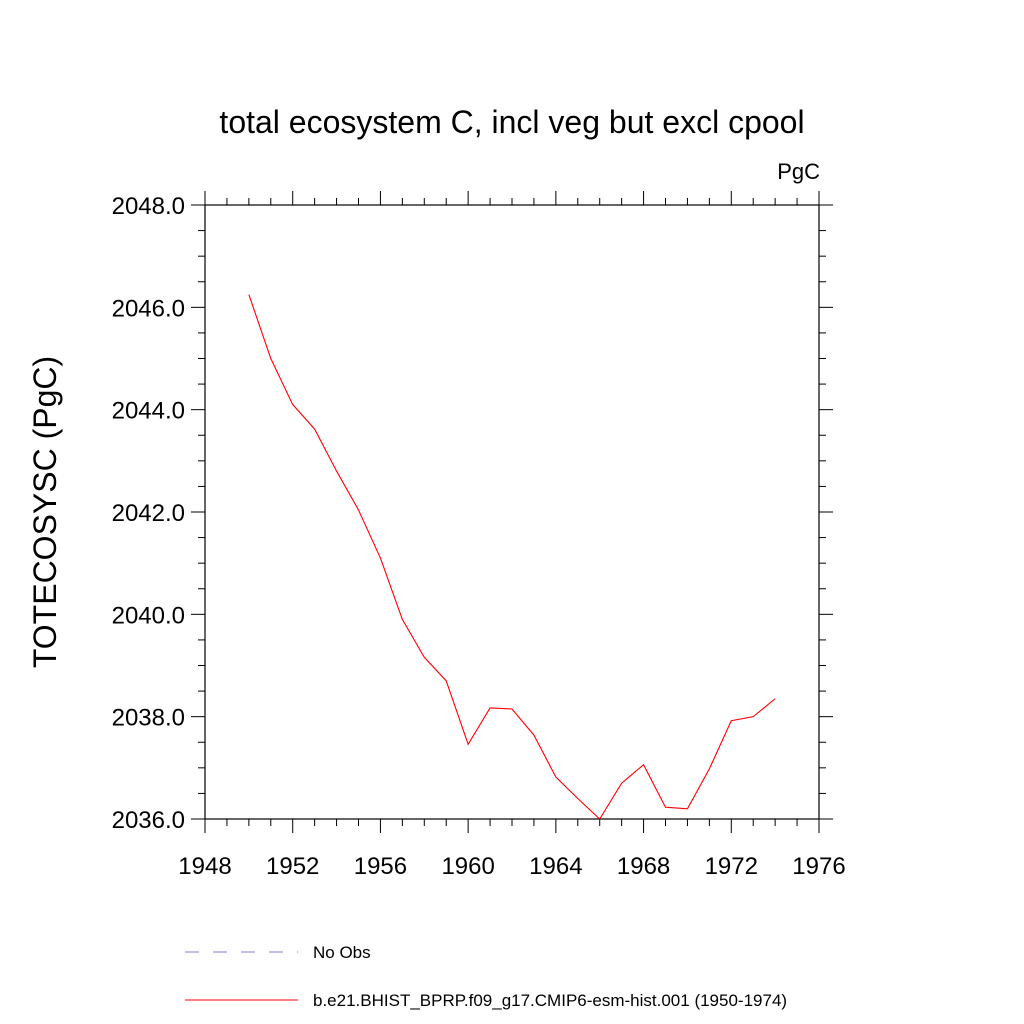  Describe the element at coordinates (643, 866) in the screenshot. I see `x-tick-label: 1968` at that location.